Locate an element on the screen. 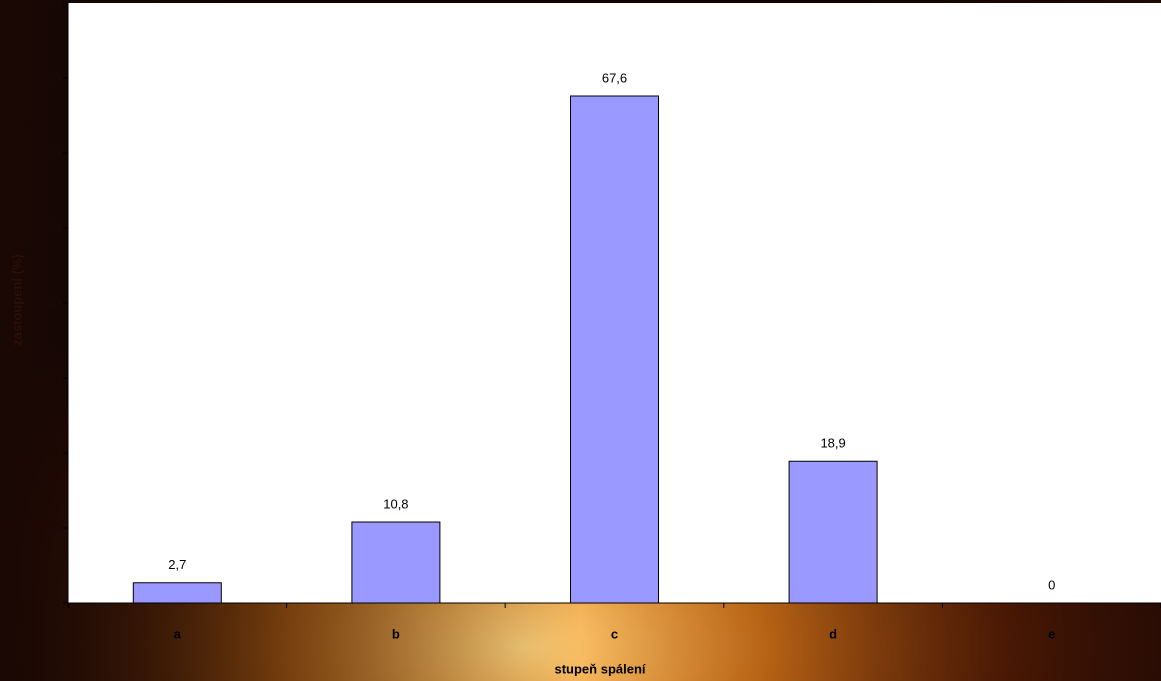  y-tick-label: 40 is located at coordinates (53, 301).